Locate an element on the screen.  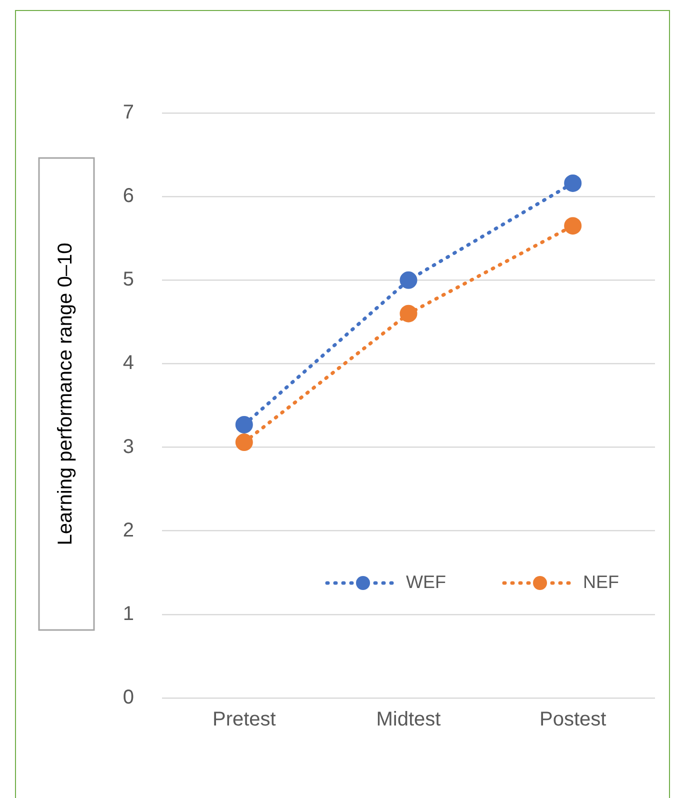
x-tick-label: Postest is located at coordinates (573, 719).